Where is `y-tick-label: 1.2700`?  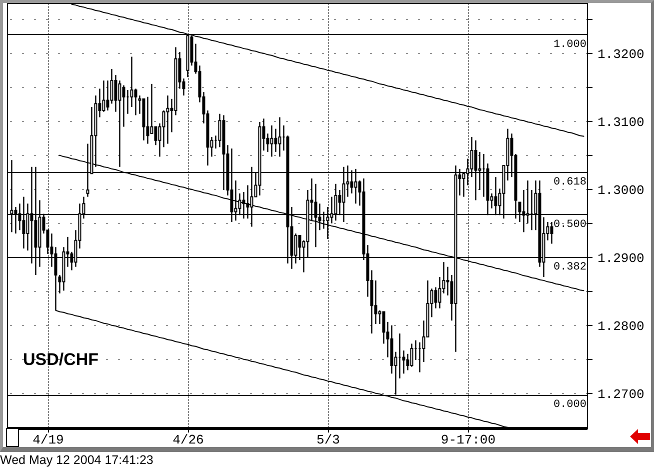
y-tick-label: 1.2700 is located at coordinates (621, 394).